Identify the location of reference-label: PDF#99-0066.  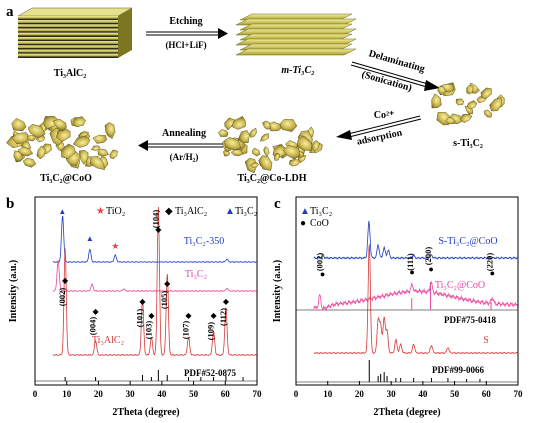
(458, 370).